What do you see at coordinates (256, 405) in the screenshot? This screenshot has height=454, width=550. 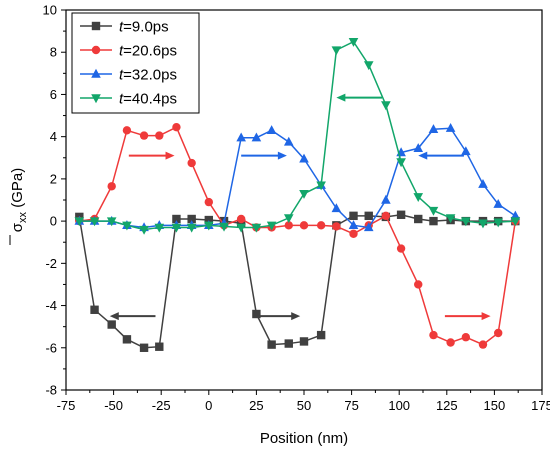 I see `x-tick-label: 25` at bounding box center [256, 405].